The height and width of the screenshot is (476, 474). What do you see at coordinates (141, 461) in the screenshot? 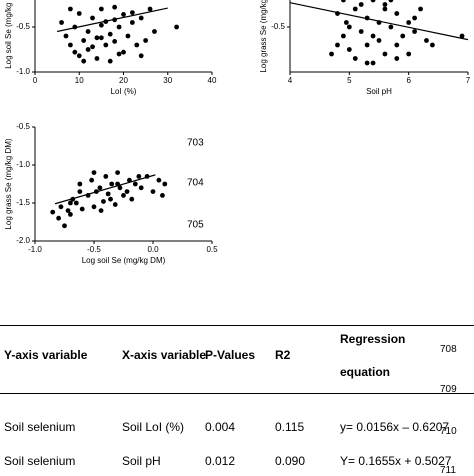
I see `table-cell: Soil pH` at bounding box center [141, 461].